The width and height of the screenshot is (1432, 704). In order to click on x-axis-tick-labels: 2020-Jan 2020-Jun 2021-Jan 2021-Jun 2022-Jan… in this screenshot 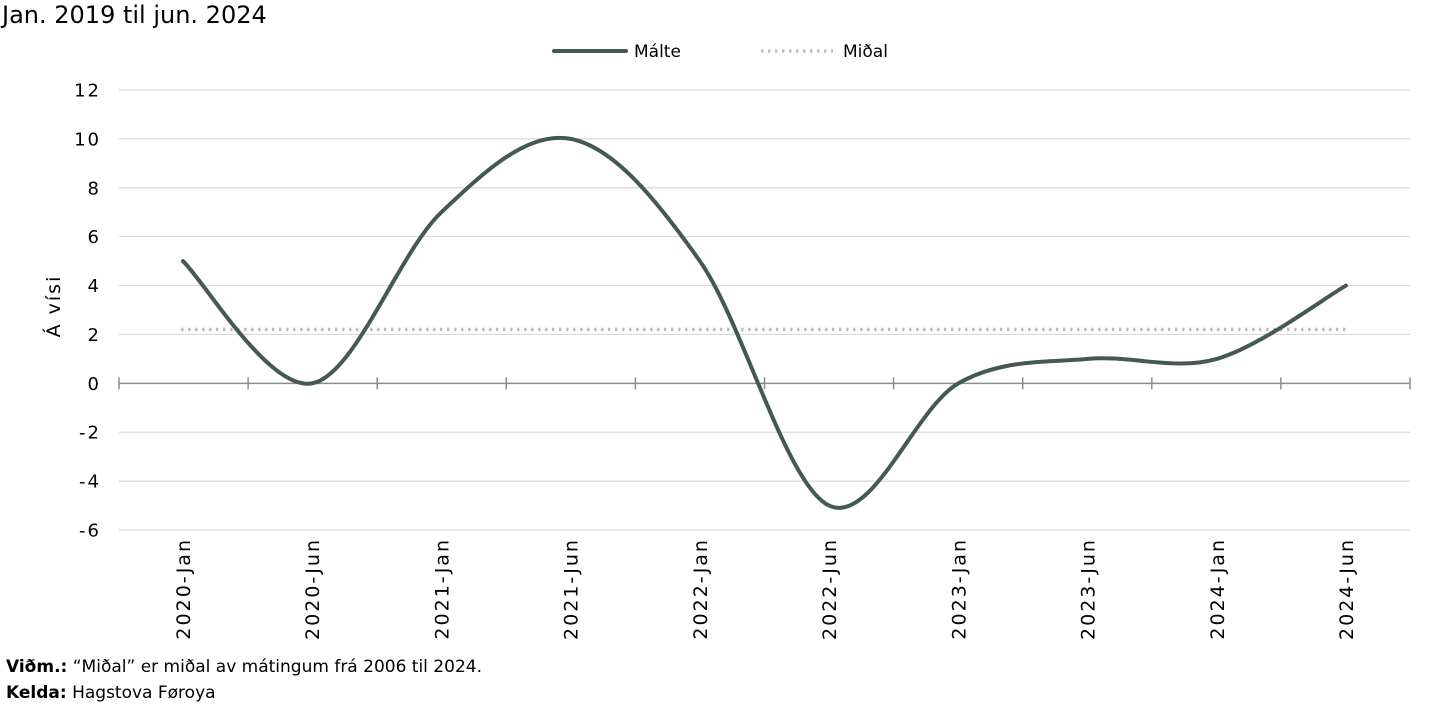, I will do `click(765, 589)`.